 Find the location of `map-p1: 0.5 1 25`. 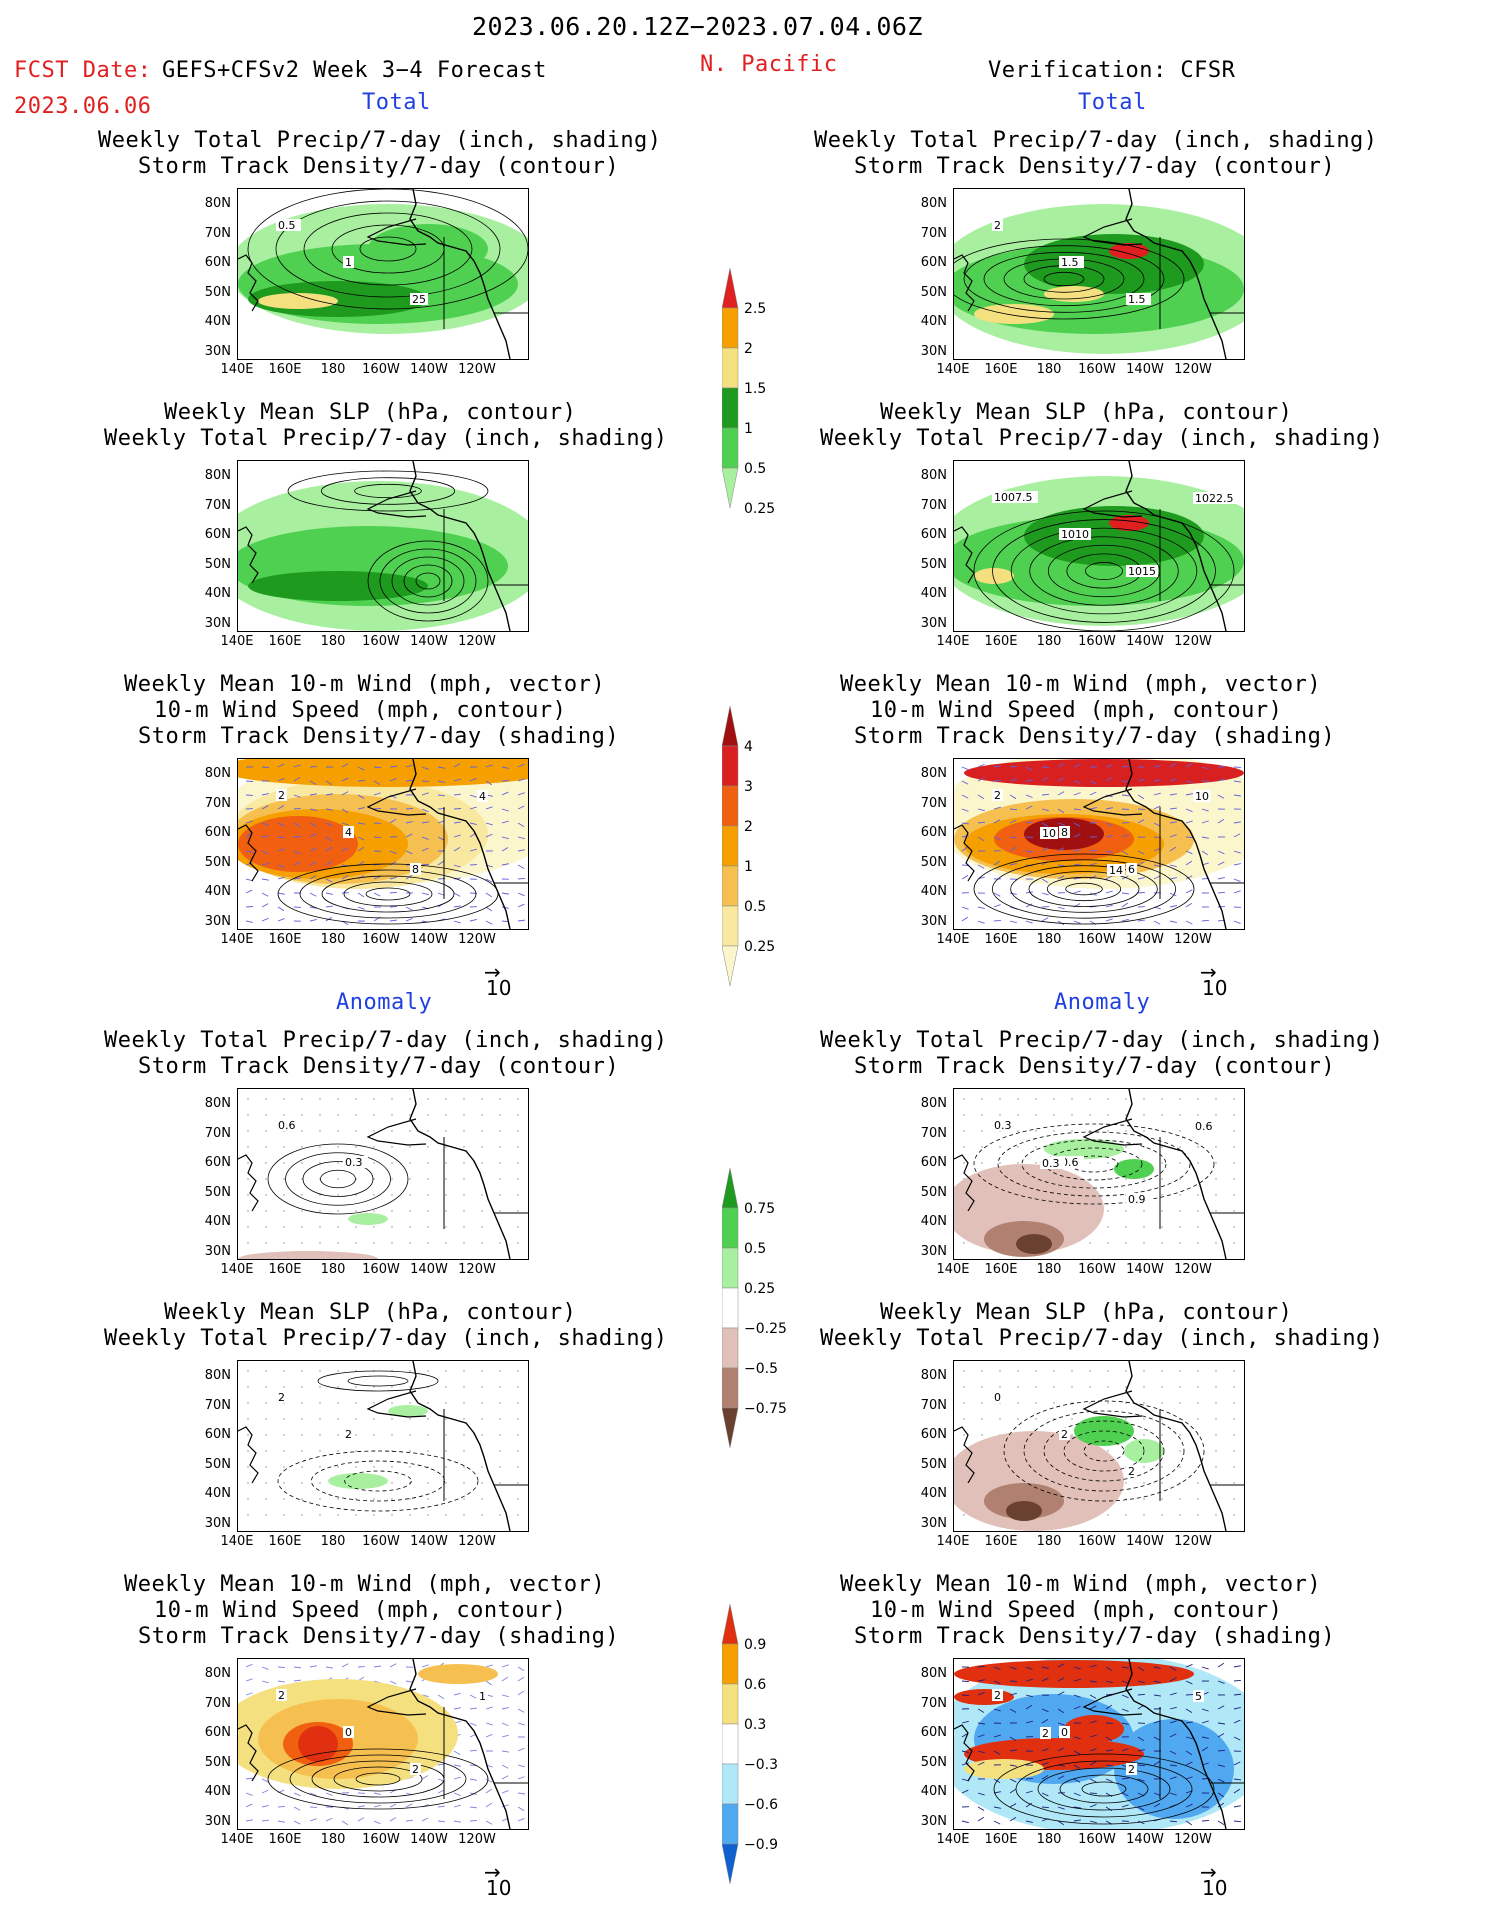

map-p1: 0.5 1 25 is located at coordinates (383, 274).